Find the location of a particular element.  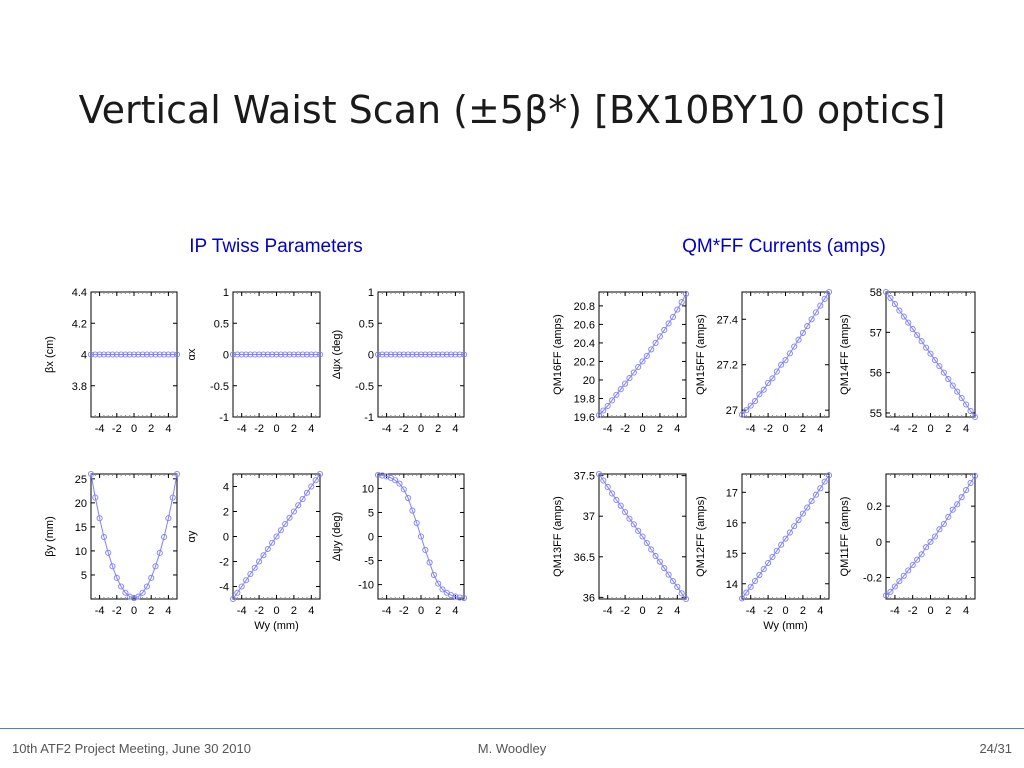

y-axis-label: Δψx (deg) is located at coordinates (337, 354).